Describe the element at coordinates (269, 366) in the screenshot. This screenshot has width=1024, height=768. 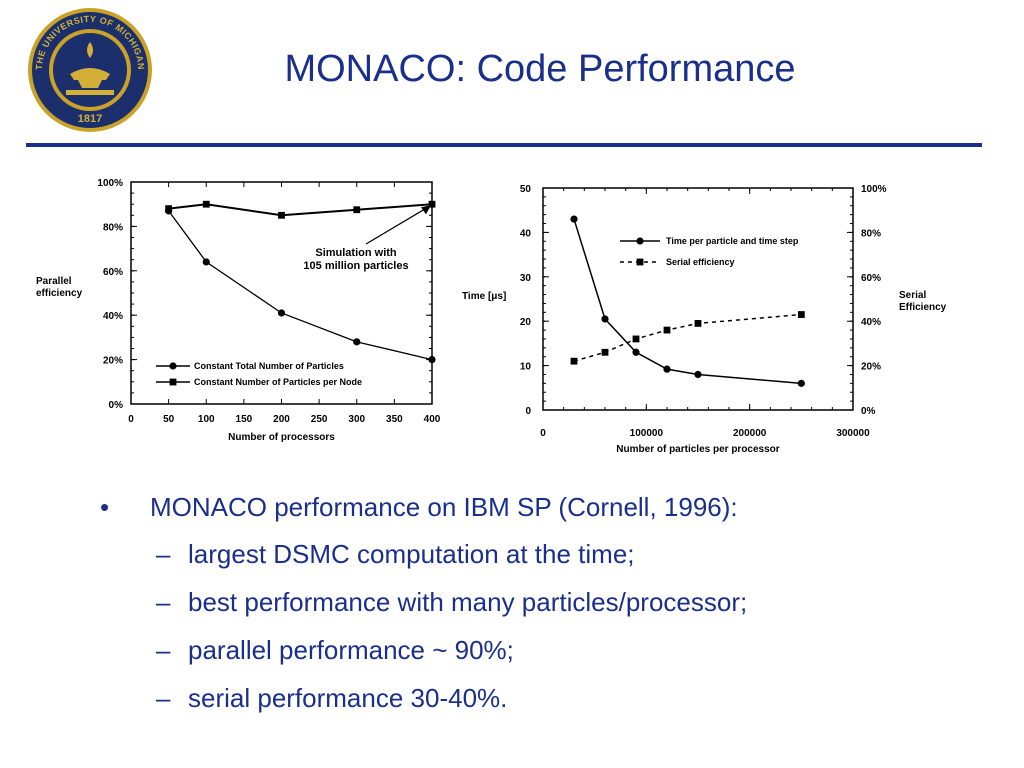
I see `legend-label: Constant Total Number of Particles` at that location.